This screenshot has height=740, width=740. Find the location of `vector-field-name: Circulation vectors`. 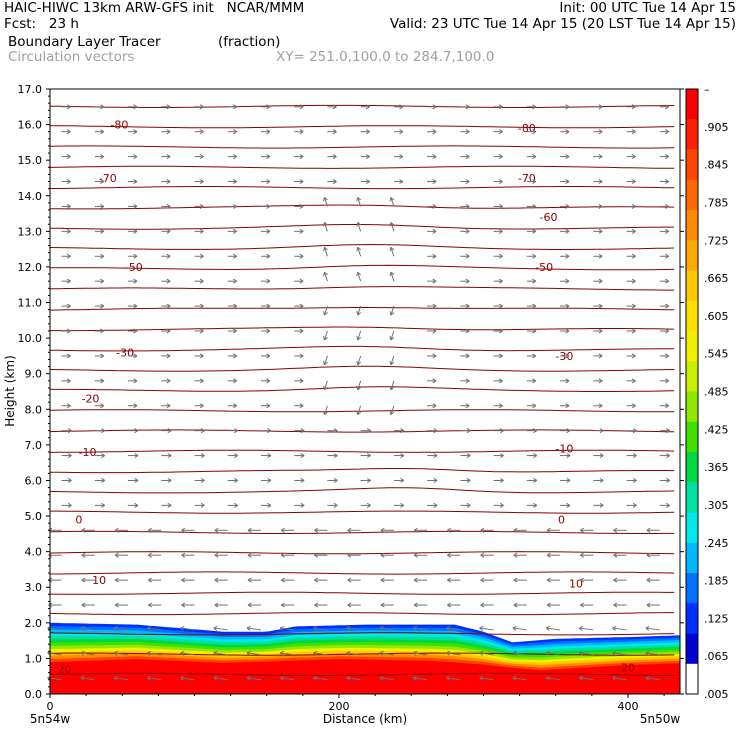

vector-field-name: Circulation vectors is located at coordinates (71, 57).